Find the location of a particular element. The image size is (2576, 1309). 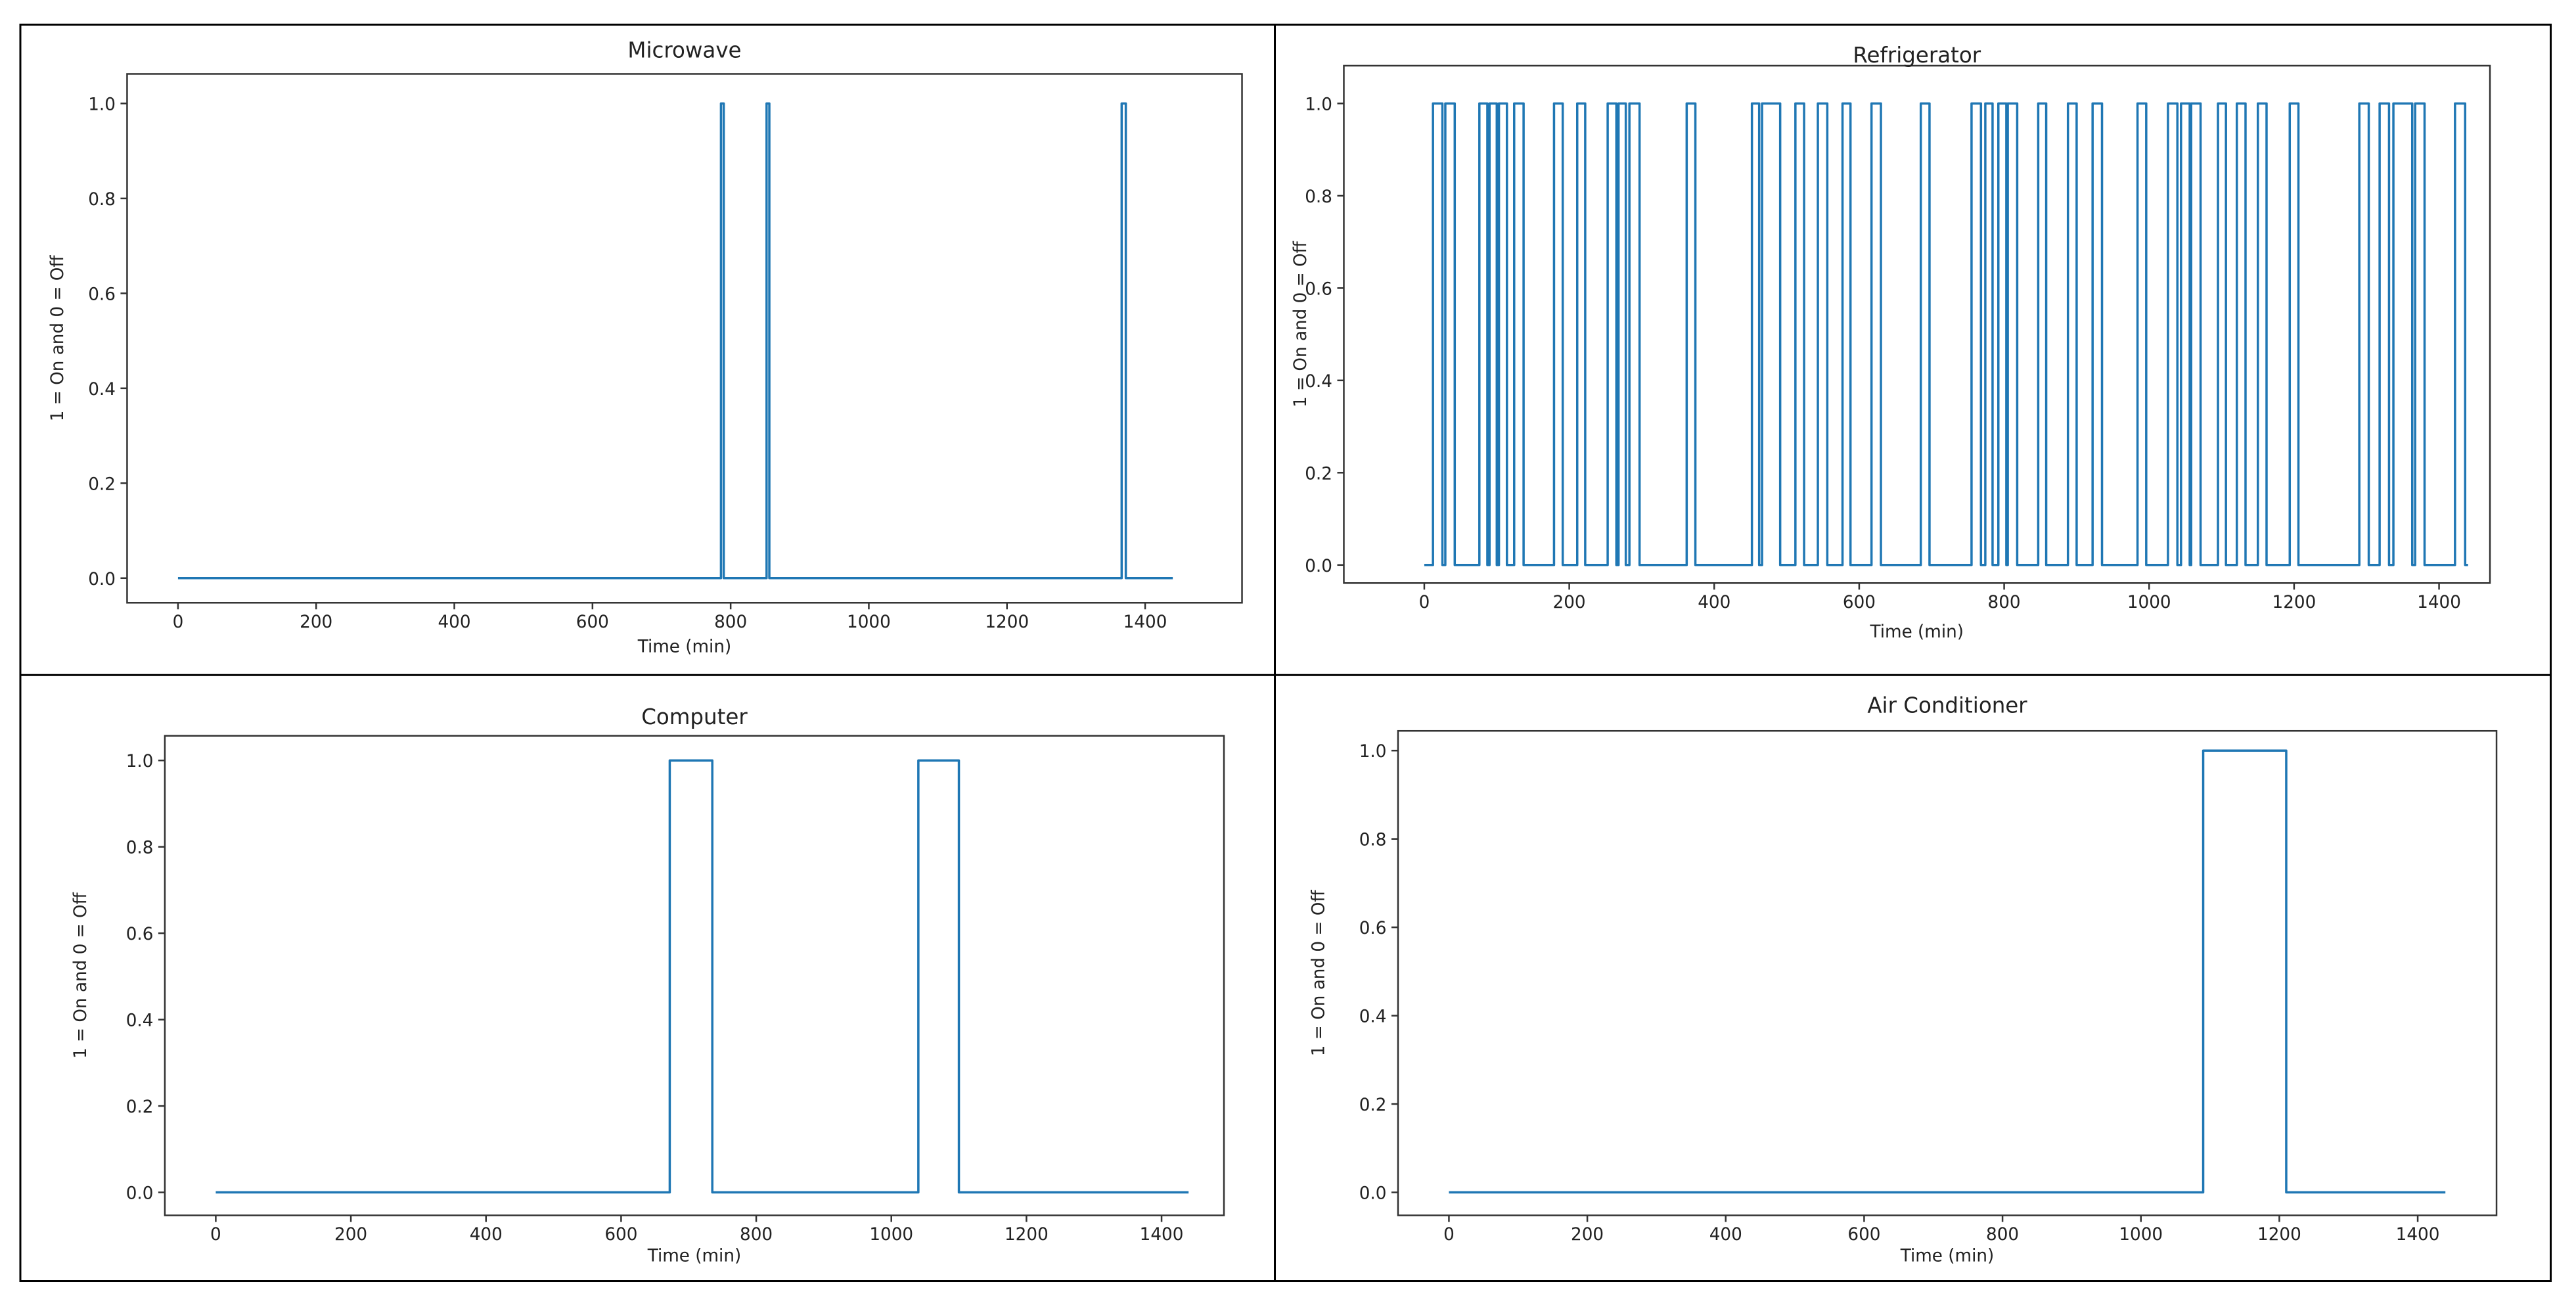

microwave-status-line is located at coordinates (675, 341).